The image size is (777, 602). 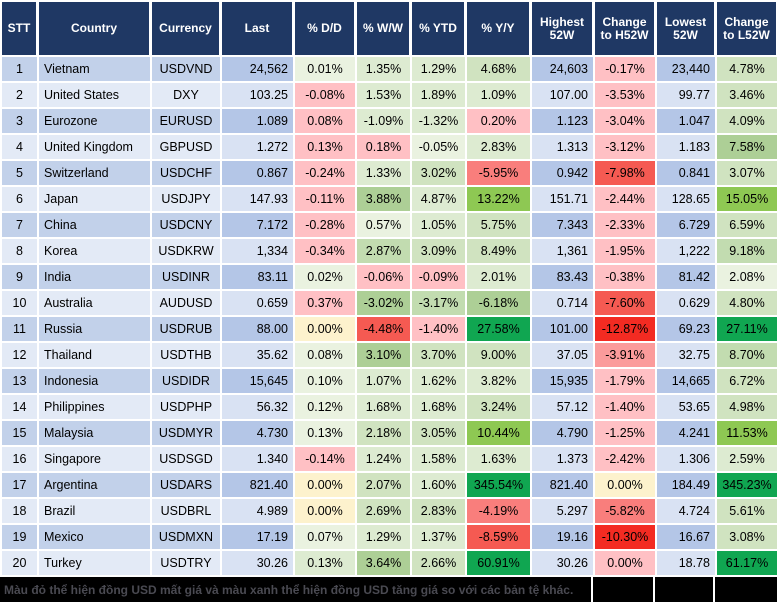 What do you see at coordinates (20, 200) in the screenshot?
I see `cell-stt: 6` at bounding box center [20, 200].